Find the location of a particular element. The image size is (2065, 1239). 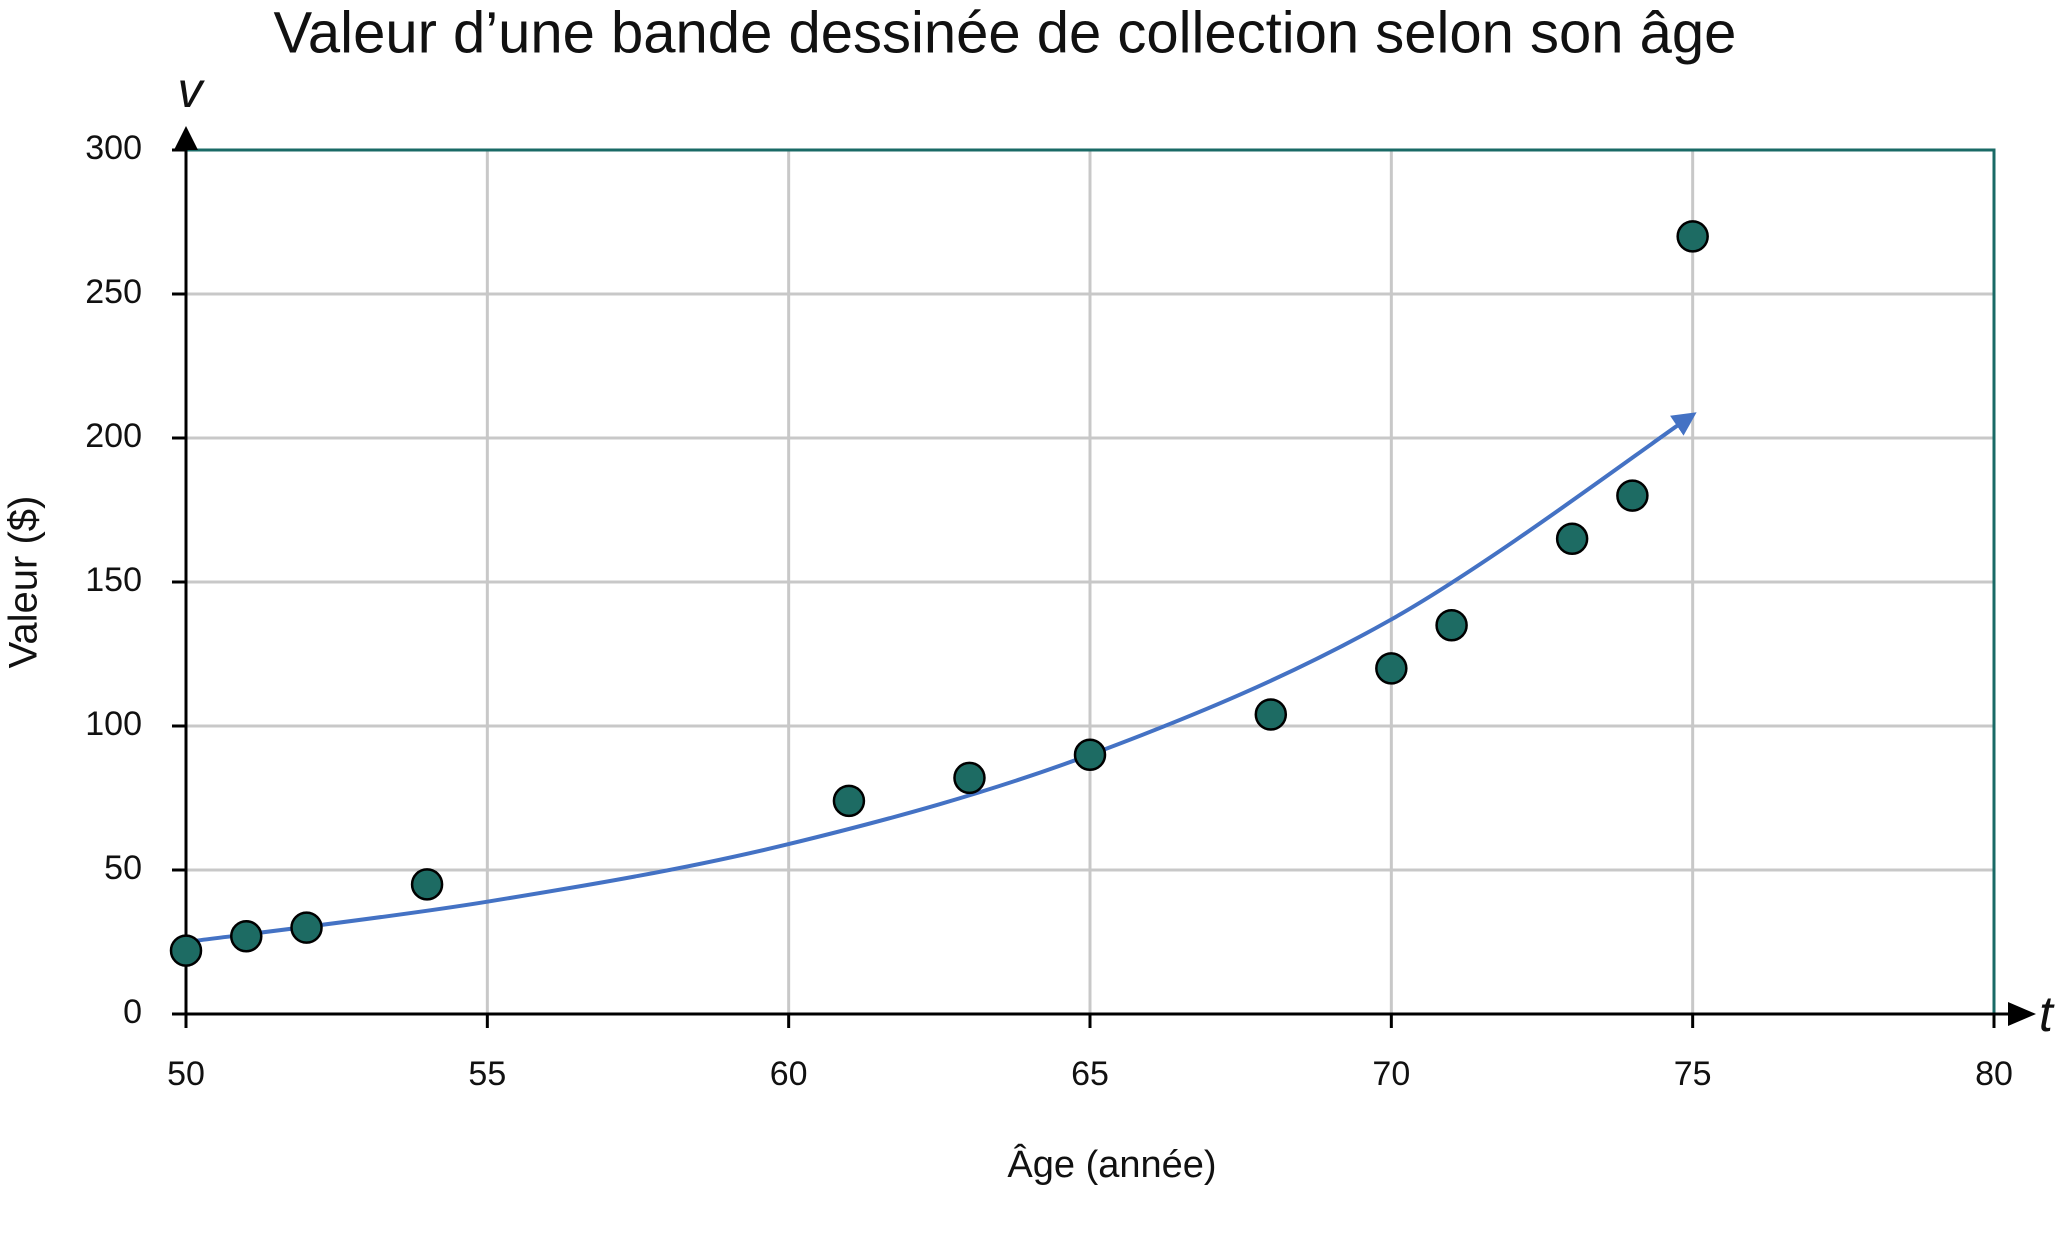

x-tick-label: 60 is located at coordinates (789, 1074).